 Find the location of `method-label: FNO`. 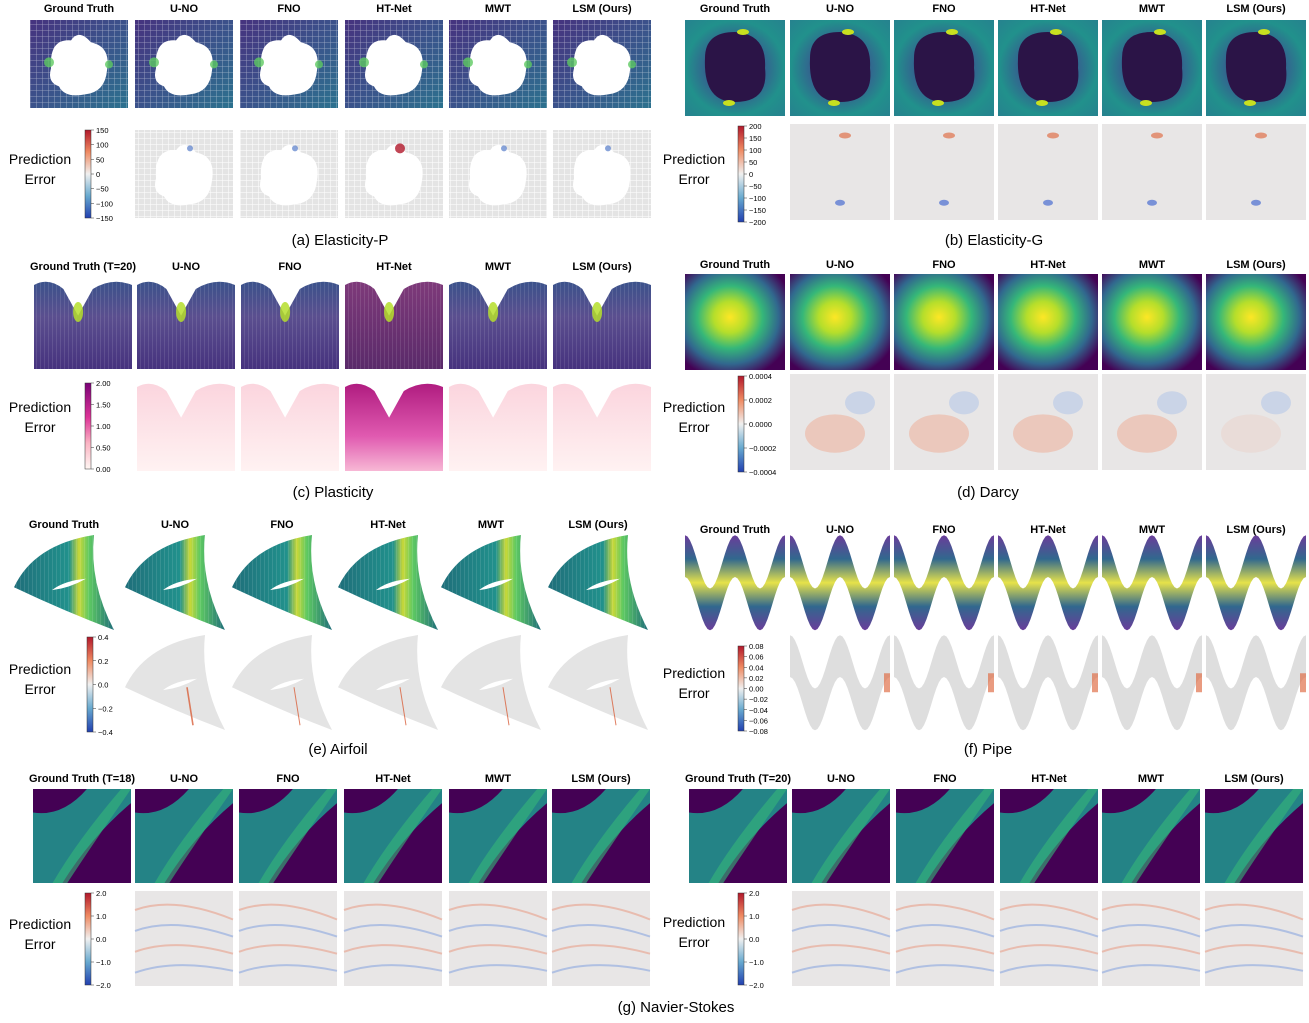

method-label: FNO is located at coordinates (288, 779).